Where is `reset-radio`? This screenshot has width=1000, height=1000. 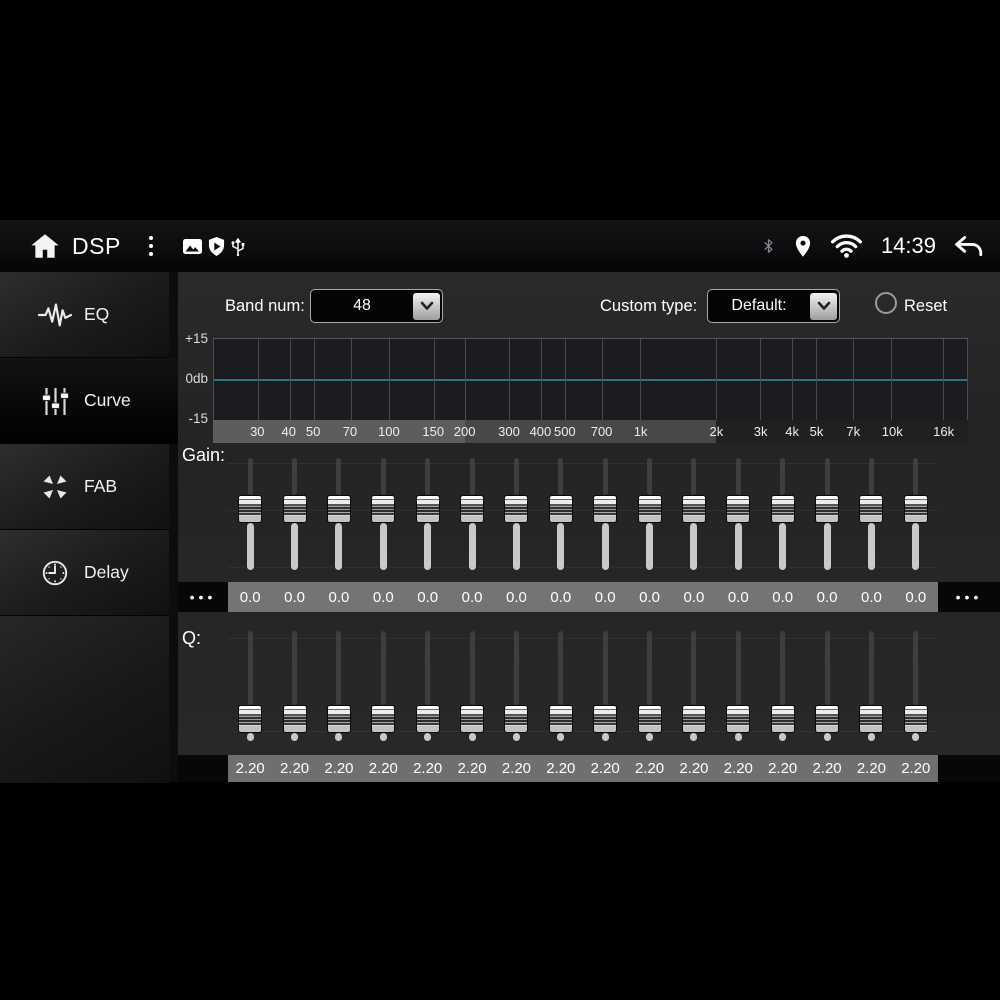 reset-radio is located at coordinates (886, 303).